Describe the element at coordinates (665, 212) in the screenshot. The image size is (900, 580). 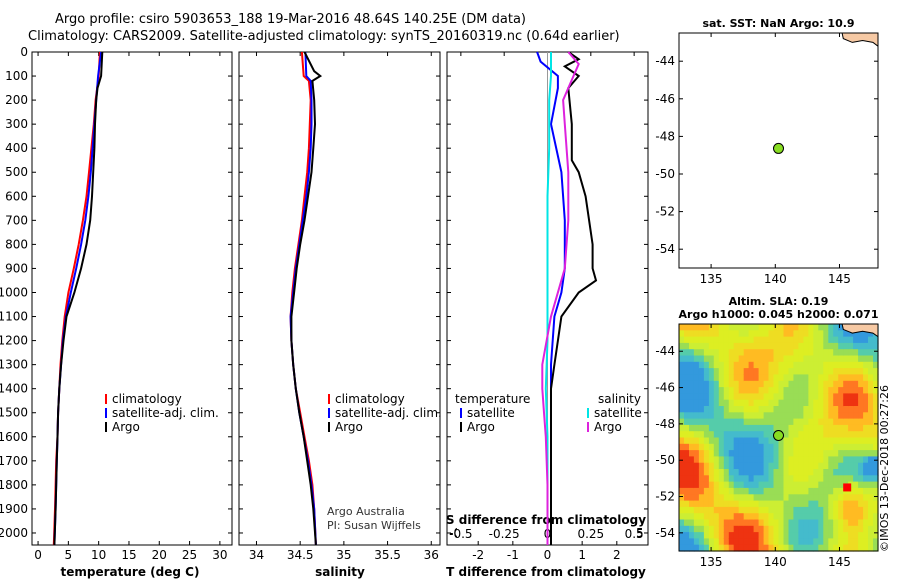
I see `sst-map-ytick-label: -52` at that location.